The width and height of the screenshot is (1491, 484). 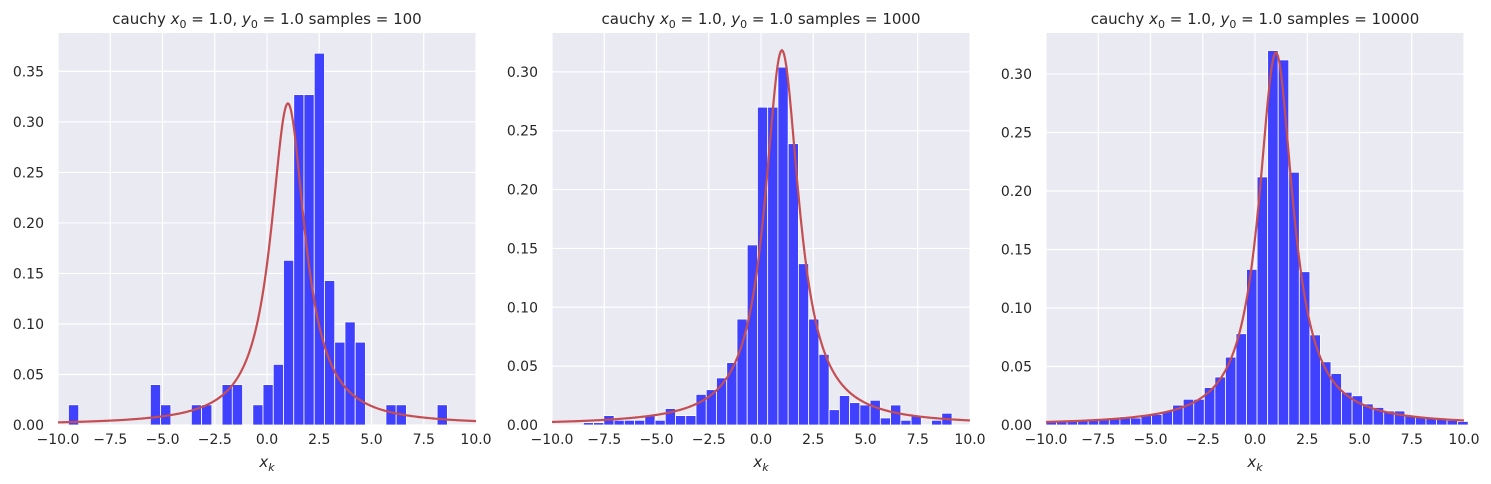 I want to click on chart-title: cauchy x0 = 1.0, y0 = 1.0 samples = 1000, so click(x=761, y=20).